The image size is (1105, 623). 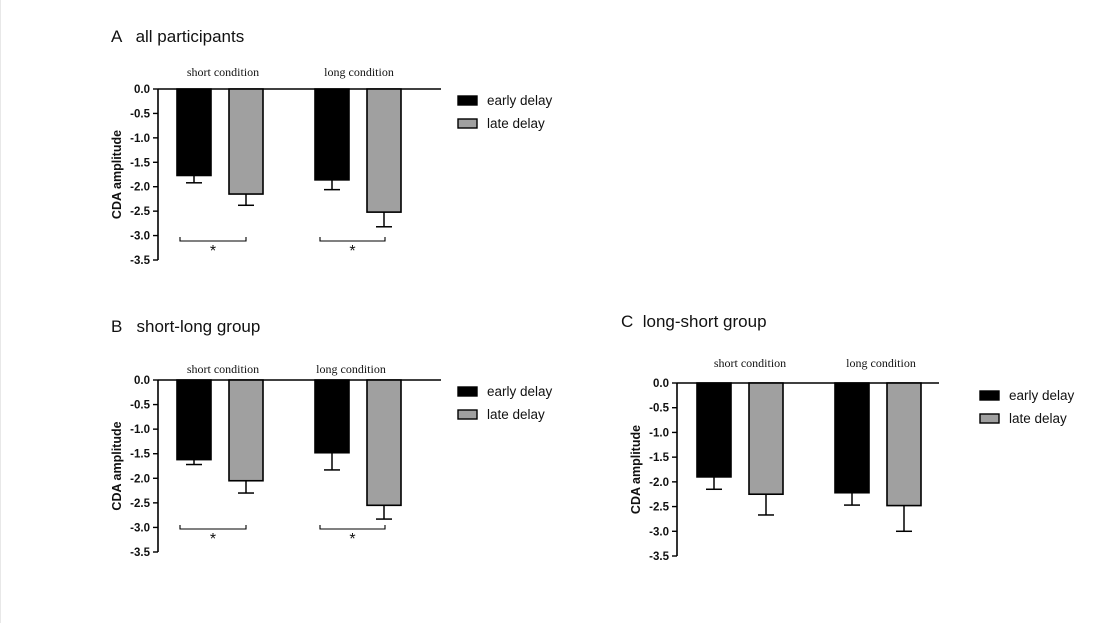 I want to click on panel-1-tick-label: 0.0, so click(x=142, y=381).